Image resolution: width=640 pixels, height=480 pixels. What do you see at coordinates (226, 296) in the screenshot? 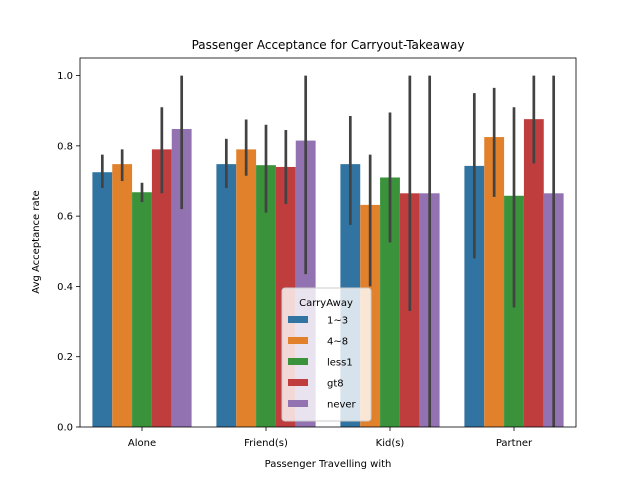
I see `bar-1~3-Friend(s)` at bounding box center [226, 296].